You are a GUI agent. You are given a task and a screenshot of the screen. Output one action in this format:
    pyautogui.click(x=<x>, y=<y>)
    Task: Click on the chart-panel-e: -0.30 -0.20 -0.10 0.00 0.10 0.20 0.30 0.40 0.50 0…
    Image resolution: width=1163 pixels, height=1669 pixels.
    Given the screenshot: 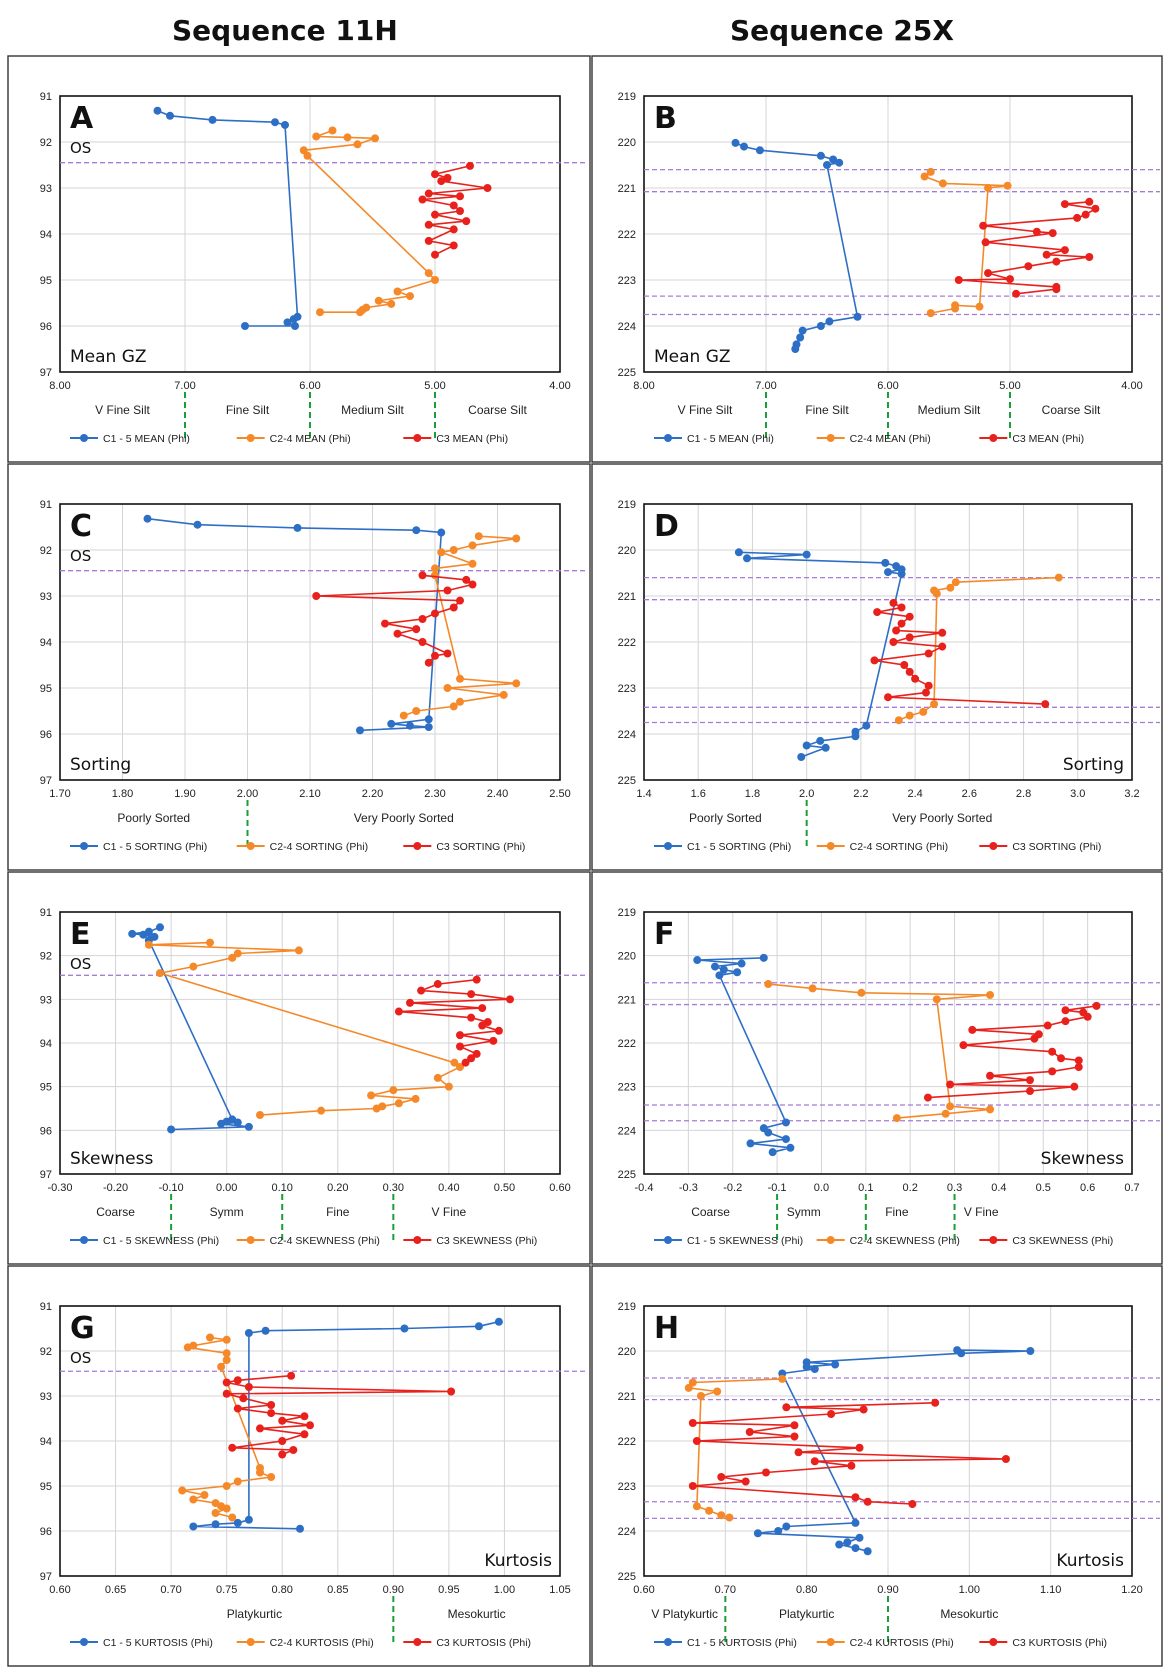 What is the action you would take?
    pyautogui.click(x=299, y=1068)
    